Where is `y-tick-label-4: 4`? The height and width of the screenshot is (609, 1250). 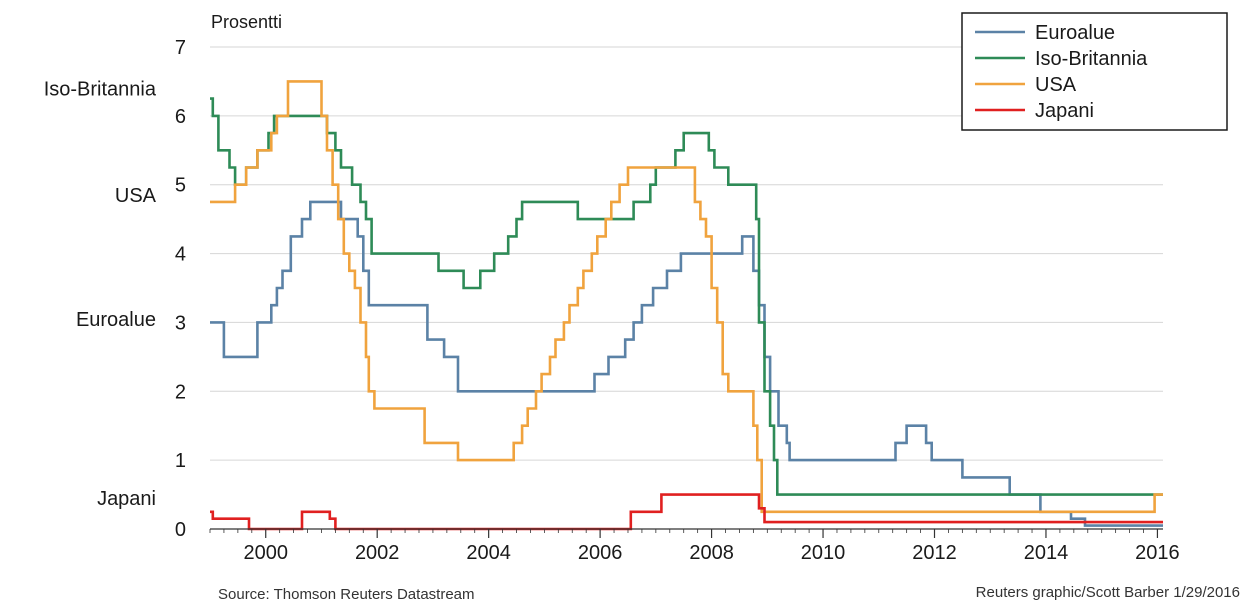
y-tick-label-4: 4 is located at coordinates (180, 255).